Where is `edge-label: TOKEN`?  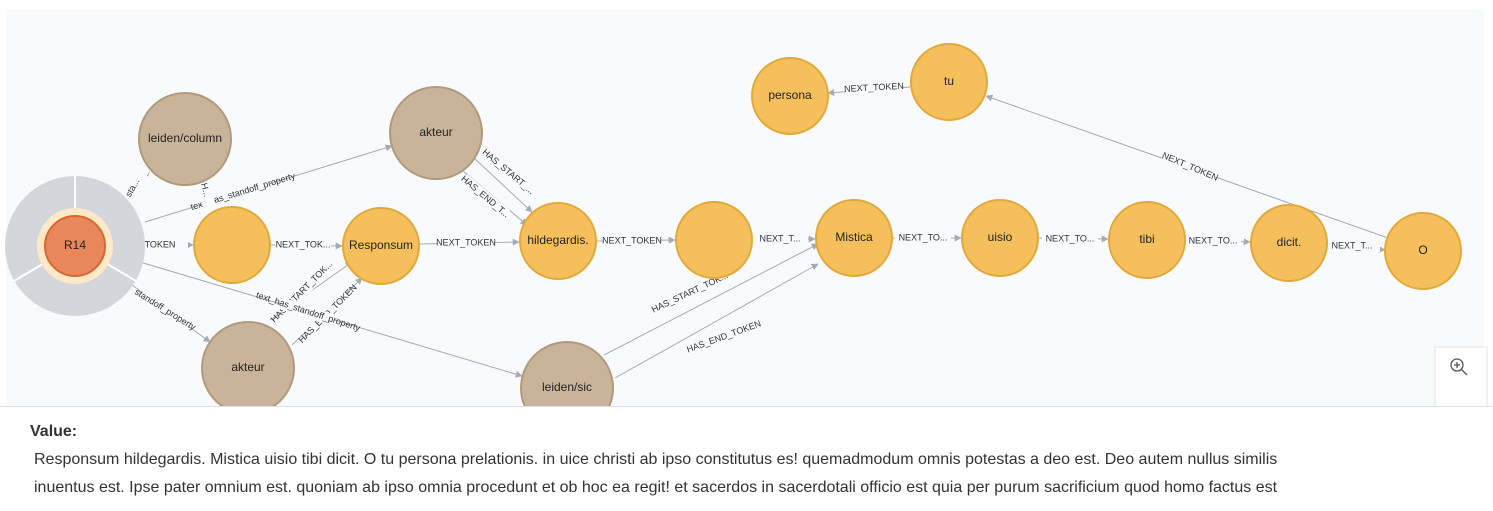 edge-label: TOKEN is located at coordinates (160, 244).